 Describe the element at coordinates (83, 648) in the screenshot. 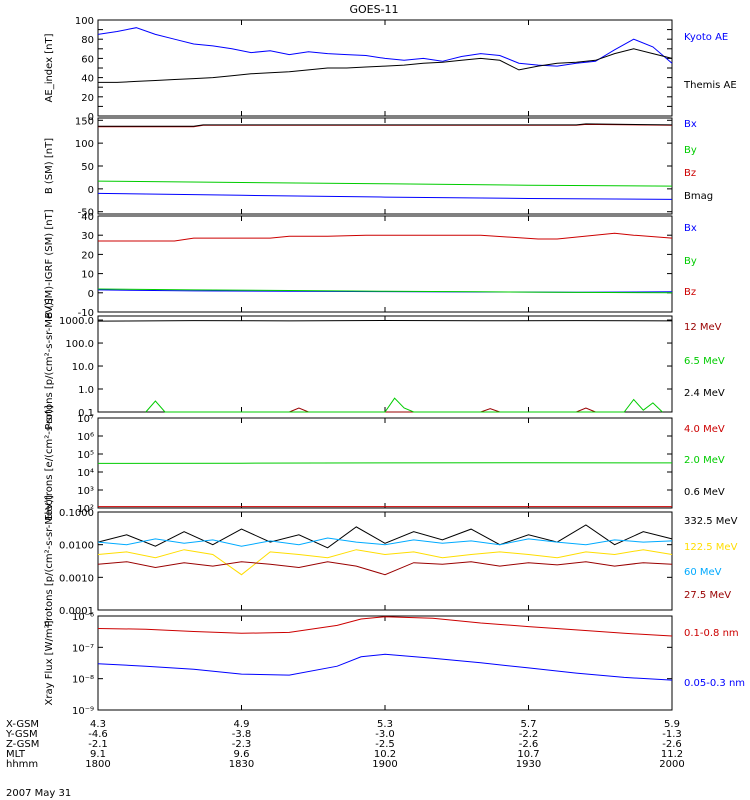

I see `y-tick-label: 10⁻⁷` at that location.